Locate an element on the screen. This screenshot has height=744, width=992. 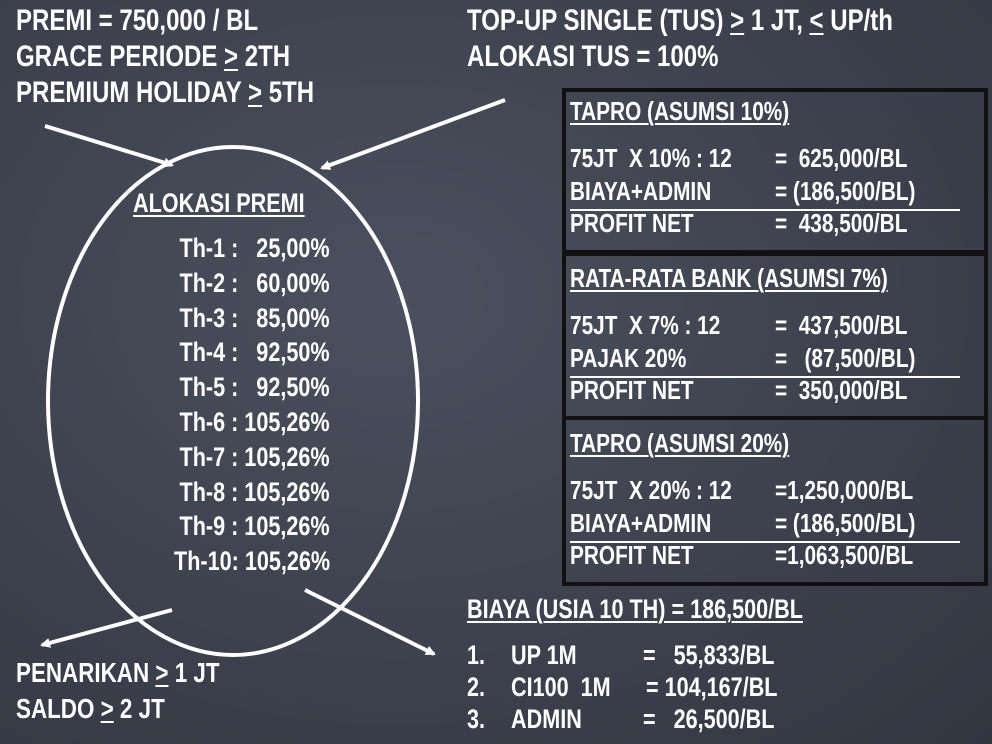
panel-row-value: = 437,500/BL is located at coordinates (841, 325).